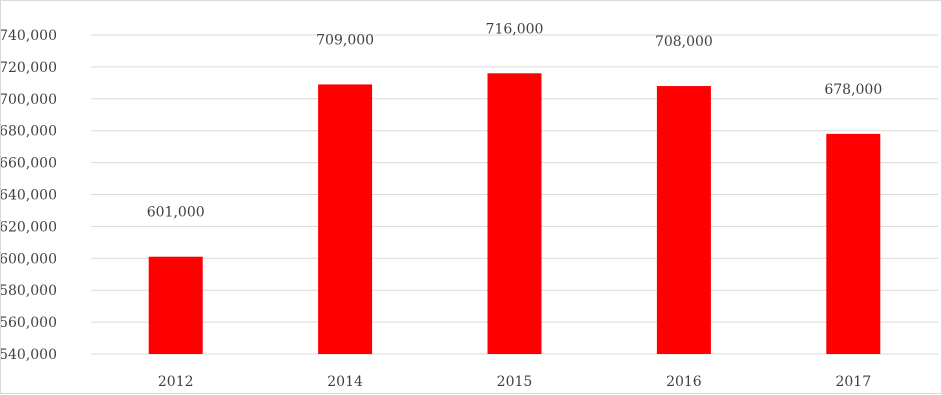 This screenshot has height=395, width=942. What do you see at coordinates (29, 196) in the screenshot?
I see `y-tick-label: 640,000` at bounding box center [29, 196].